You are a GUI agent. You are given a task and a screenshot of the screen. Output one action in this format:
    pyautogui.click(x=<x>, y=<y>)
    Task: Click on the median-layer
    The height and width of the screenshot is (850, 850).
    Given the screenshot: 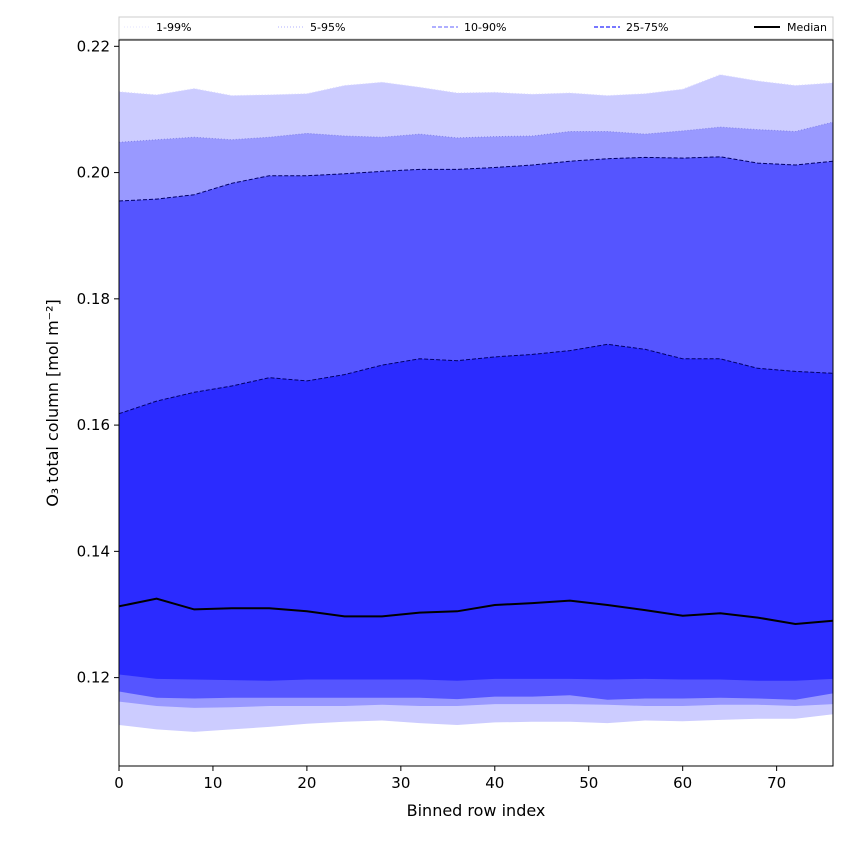 What is the action you would take?
    pyautogui.click(x=476, y=611)
    